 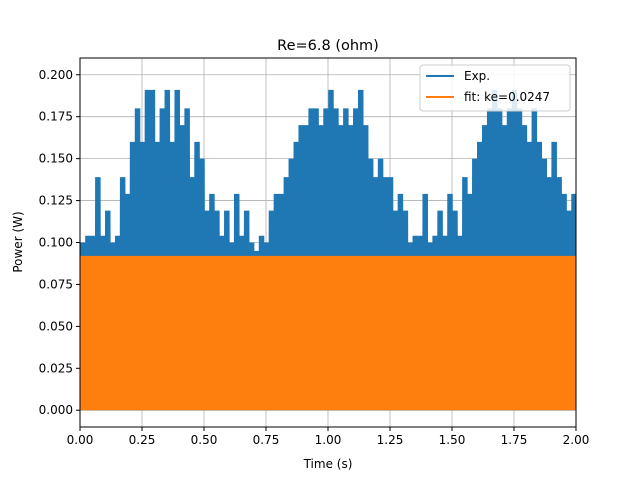 What do you see at coordinates (56, 75) in the screenshot?
I see `y-tick-label: 0.200` at bounding box center [56, 75].